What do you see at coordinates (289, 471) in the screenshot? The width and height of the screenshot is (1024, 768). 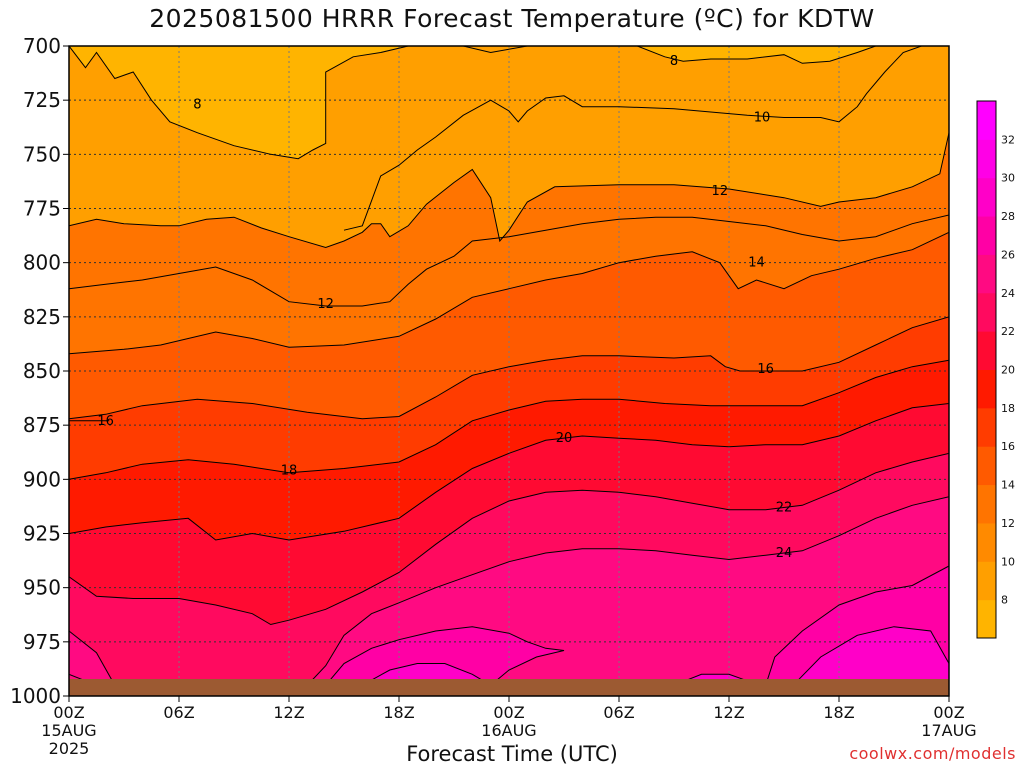 I see `contour-label-18: 18` at bounding box center [289, 471].